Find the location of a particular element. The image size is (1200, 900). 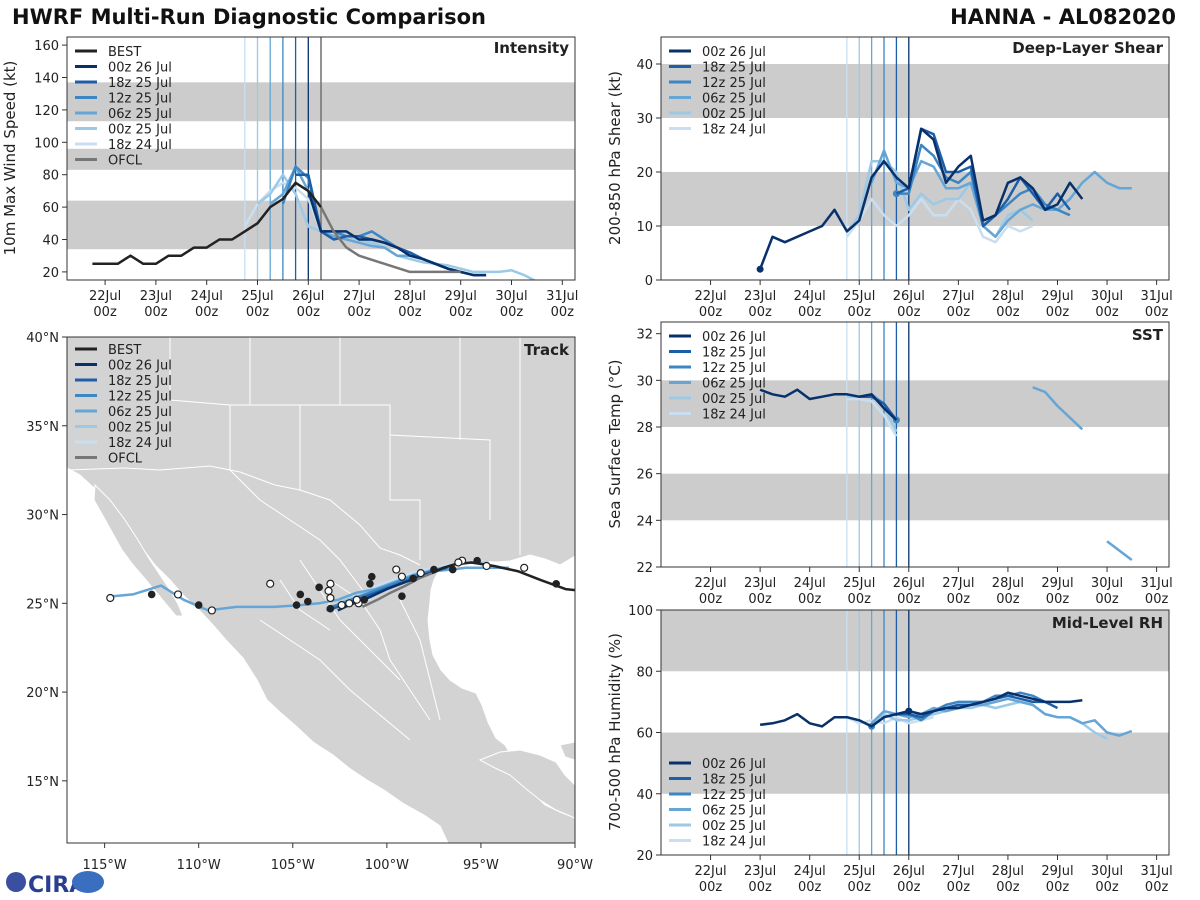

series-line-00z-25-jul is located at coordinates (939, 199).